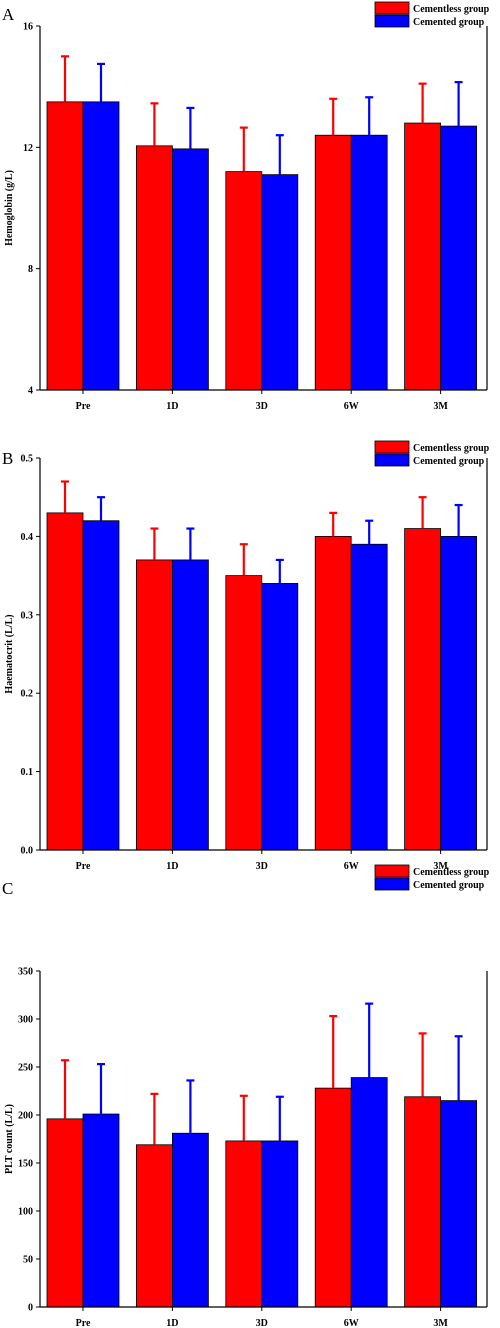 This screenshot has height=1328, width=500. Describe the element at coordinates (28, 148) in the screenshot. I see `y-tick-label: 12` at that location.